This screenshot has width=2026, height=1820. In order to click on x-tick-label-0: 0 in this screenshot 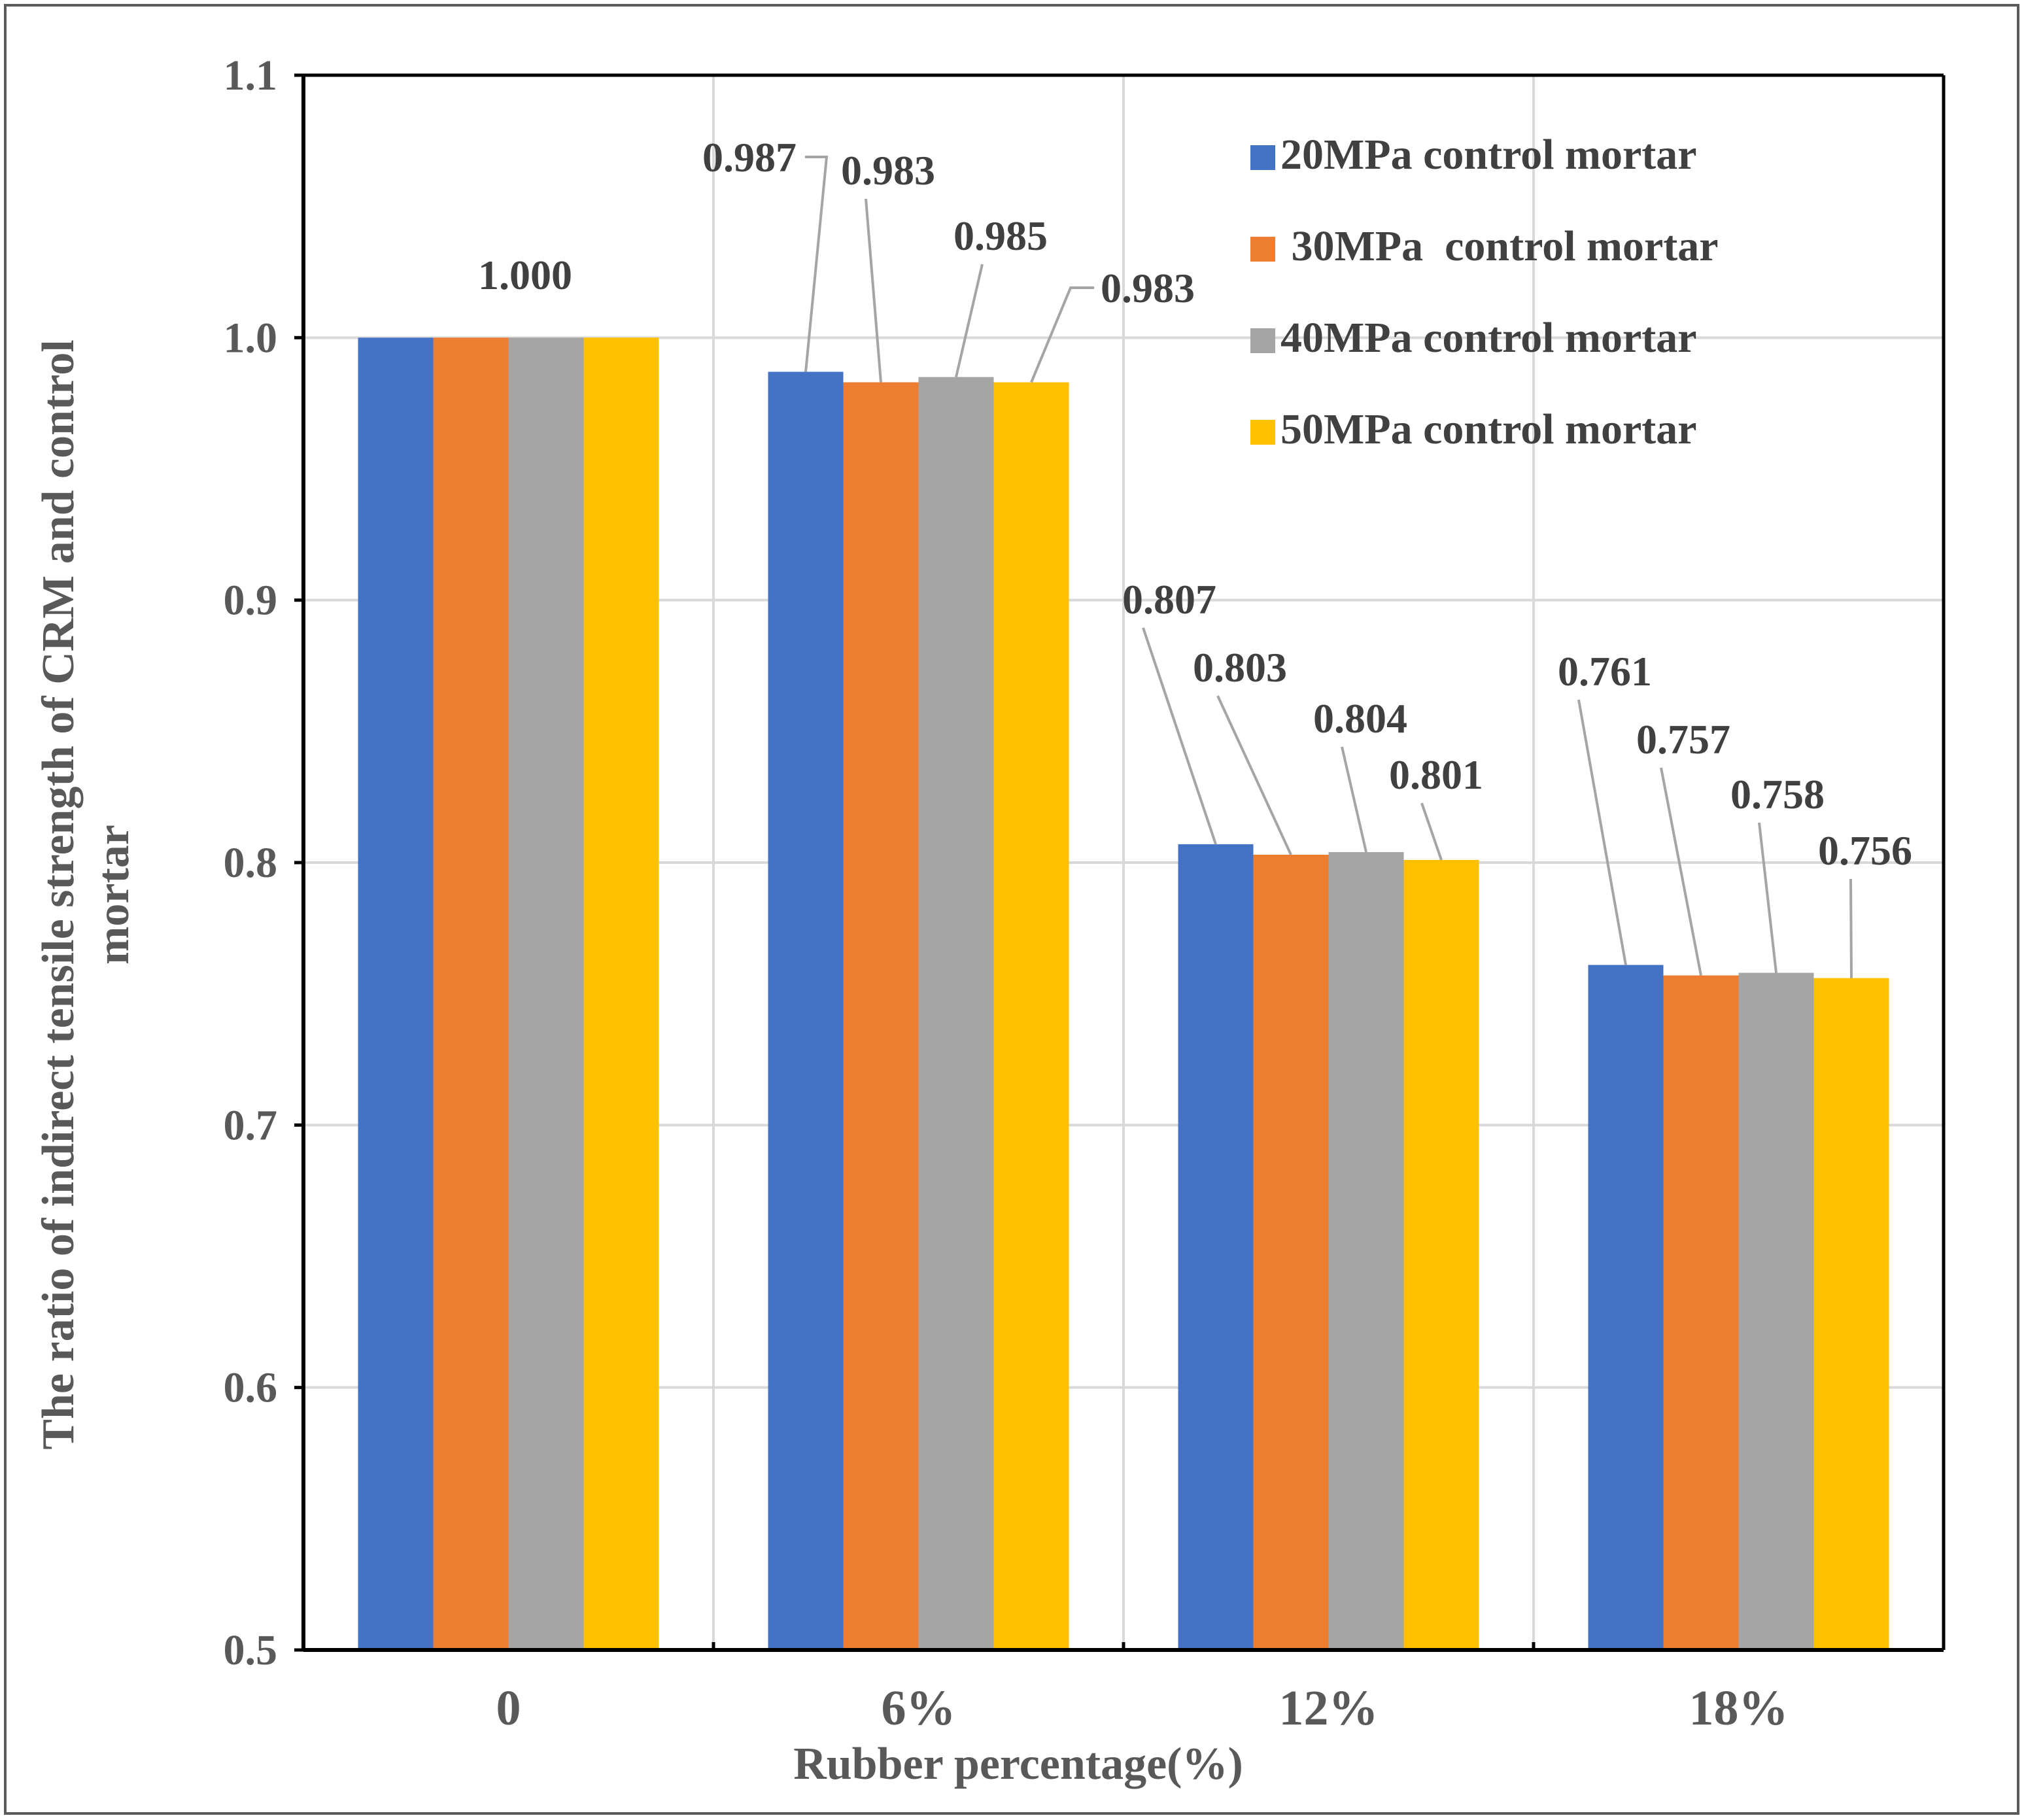, I will do `click(508, 1708)`.